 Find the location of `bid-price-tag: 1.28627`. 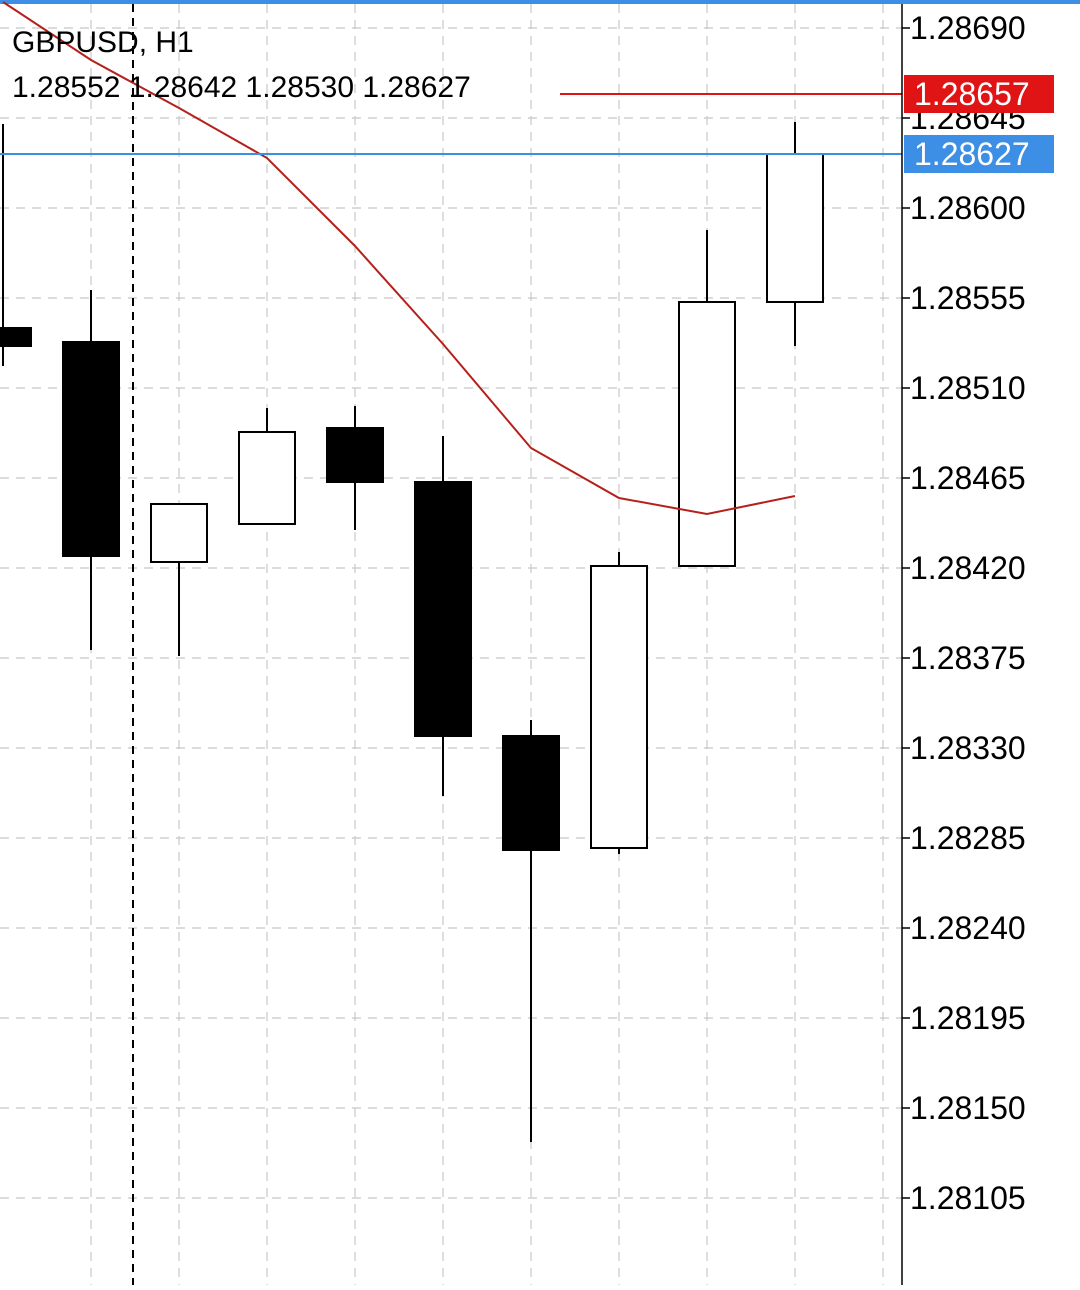

bid-price-tag: 1.28627 is located at coordinates (979, 154).